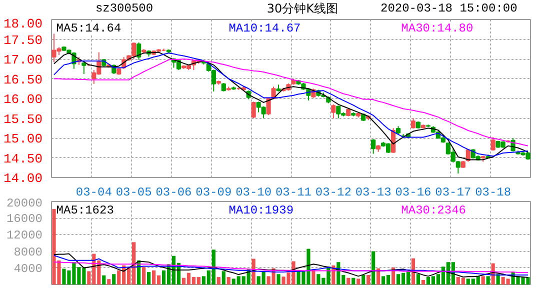 The image size is (545, 300). Describe the element at coordinates (23, 178) in the screenshot. I see `y-tick-label: 14.00` at that location.